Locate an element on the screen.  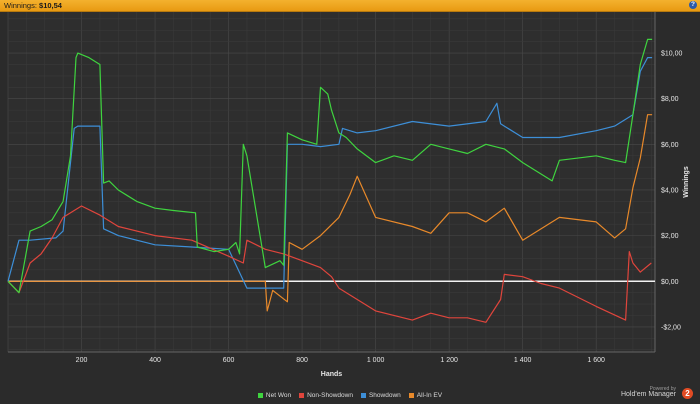
x-tick-label: 600 is located at coordinates (229, 360).